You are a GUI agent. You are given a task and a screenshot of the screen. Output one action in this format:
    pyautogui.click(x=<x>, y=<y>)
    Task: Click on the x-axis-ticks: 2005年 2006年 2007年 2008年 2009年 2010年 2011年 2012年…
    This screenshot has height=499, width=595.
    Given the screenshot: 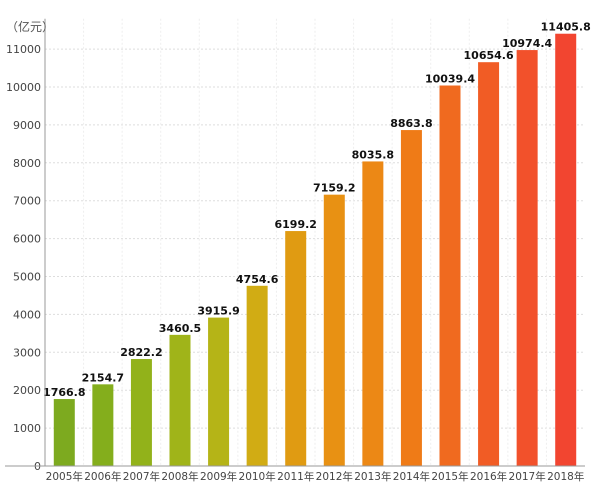 What is the action you would take?
    pyautogui.click(x=315, y=476)
    